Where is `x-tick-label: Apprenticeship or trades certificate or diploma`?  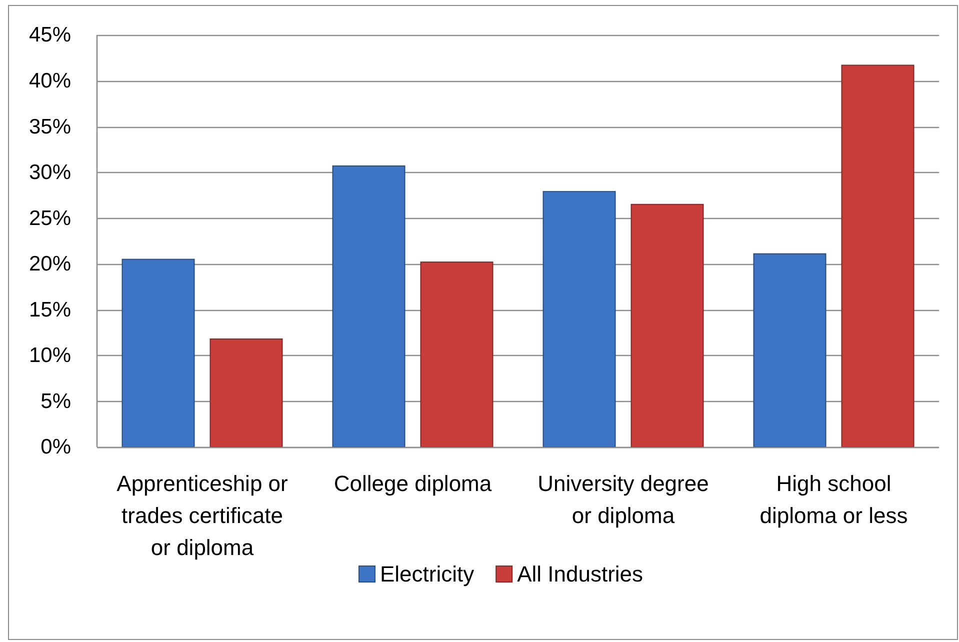
x-tick-label: Apprenticeship or trades certificate or diploma is located at coordinates (202, 515).